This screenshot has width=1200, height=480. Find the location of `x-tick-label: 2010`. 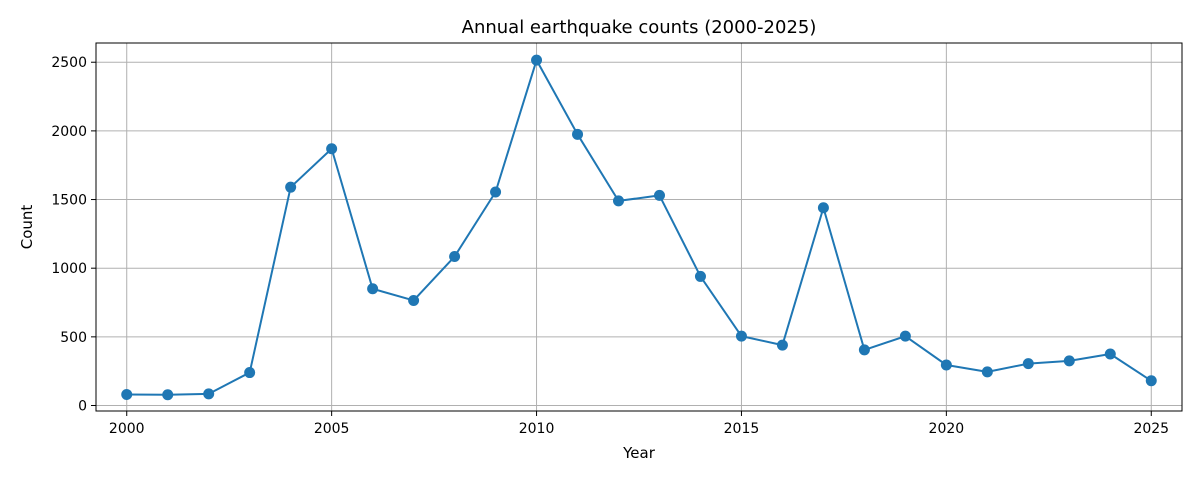

x-tick-label: 2010 is located at coordinates (537, 429).